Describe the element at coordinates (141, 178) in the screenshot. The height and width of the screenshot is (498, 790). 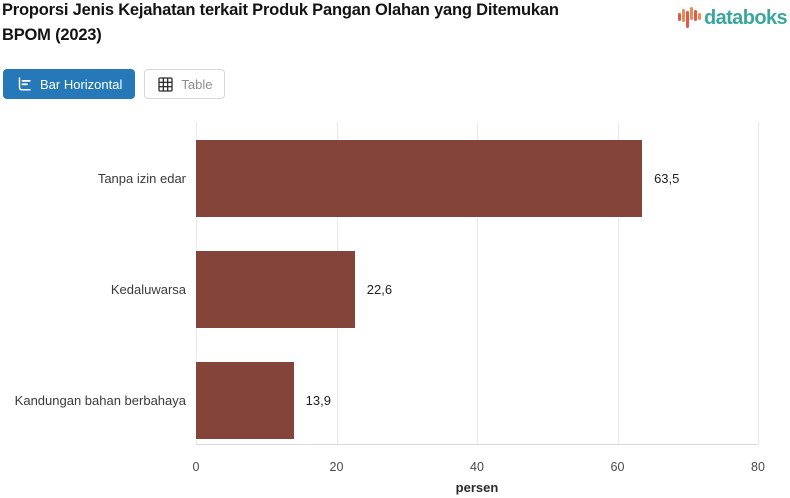
I see `category-label: Tanpa izin edar` at that location.